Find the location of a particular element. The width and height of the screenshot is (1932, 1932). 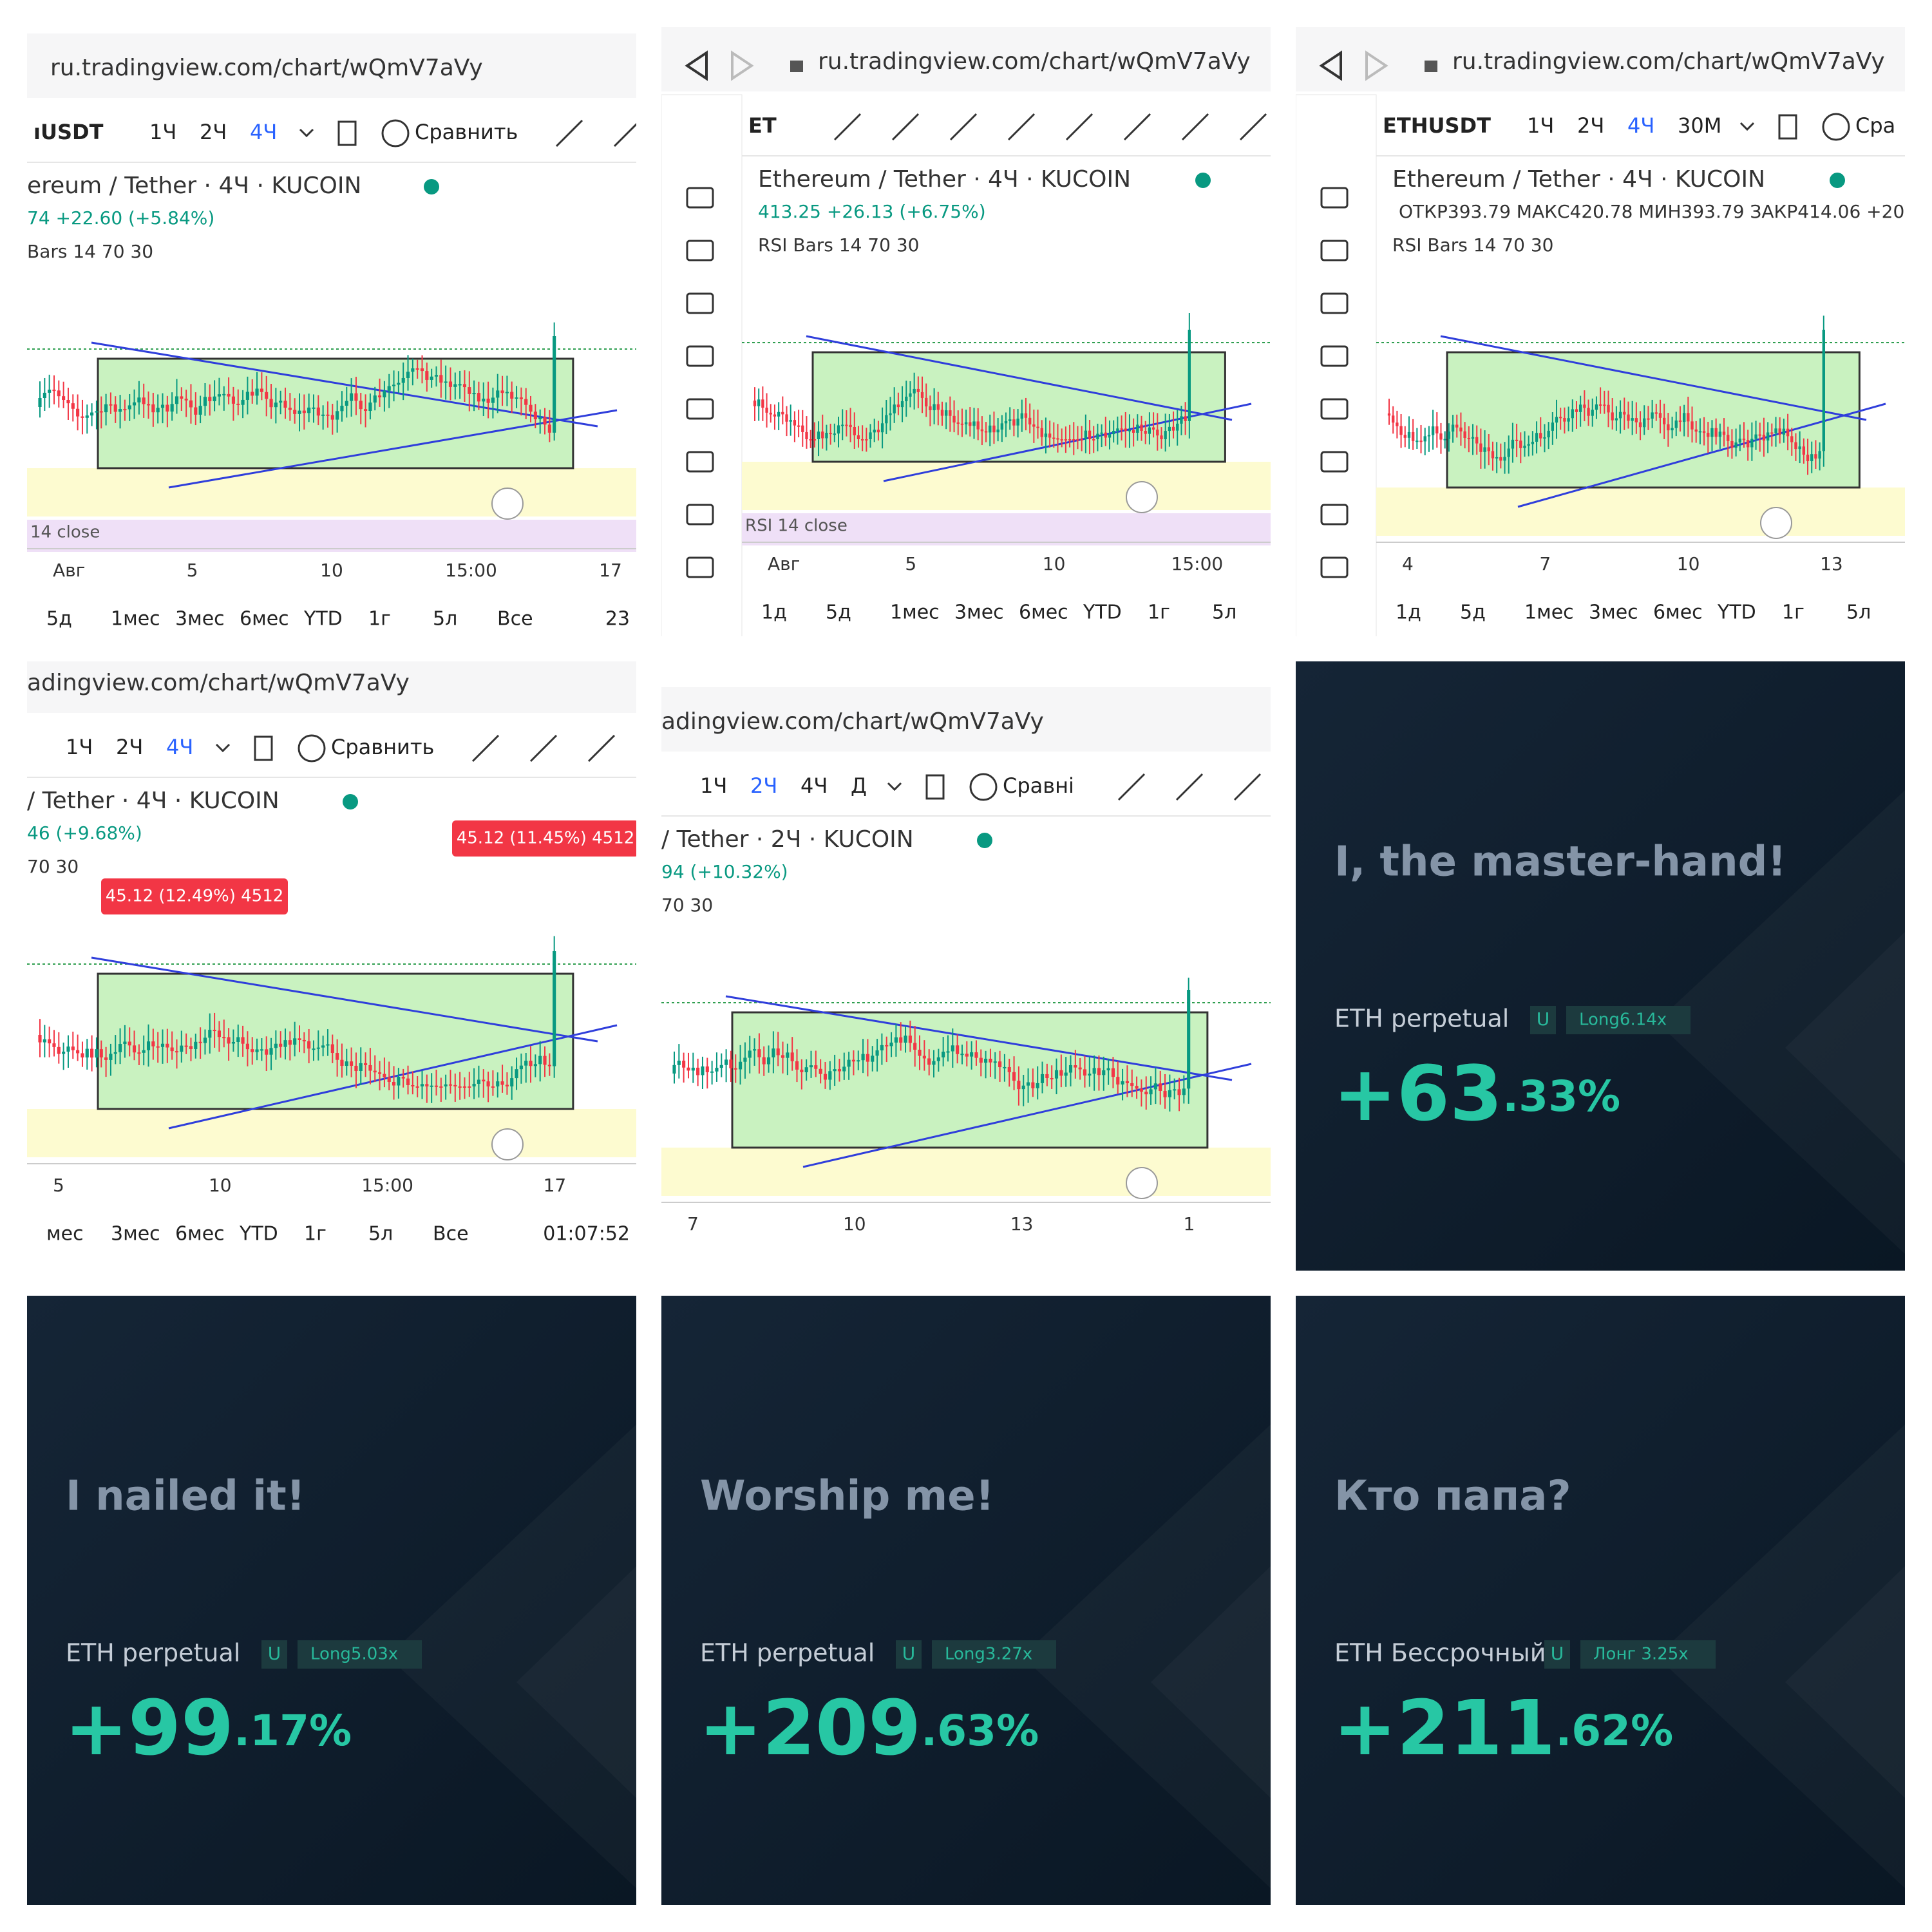

indicator-label: 70 30 is located at coordinates (53, 867).